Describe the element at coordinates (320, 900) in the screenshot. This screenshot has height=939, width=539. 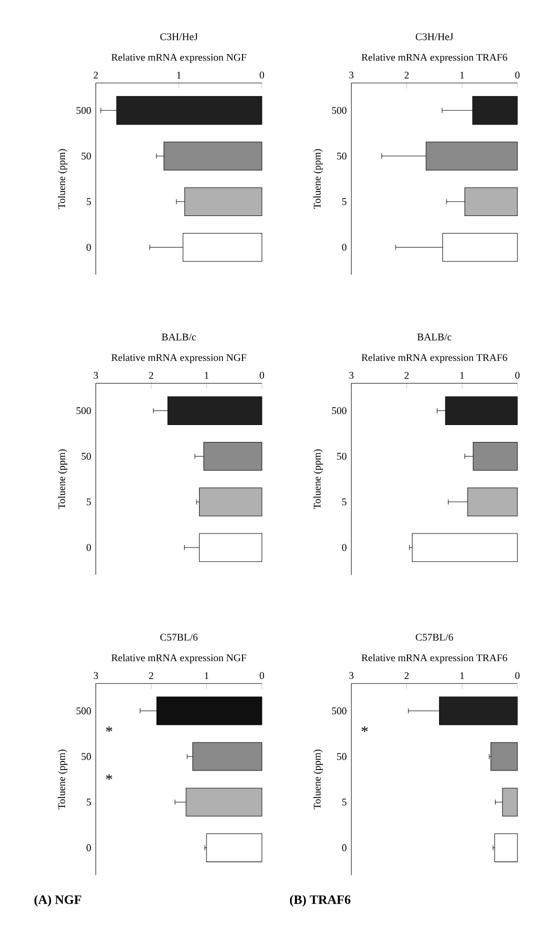
I see `text: (B) TRAF6` at that location.